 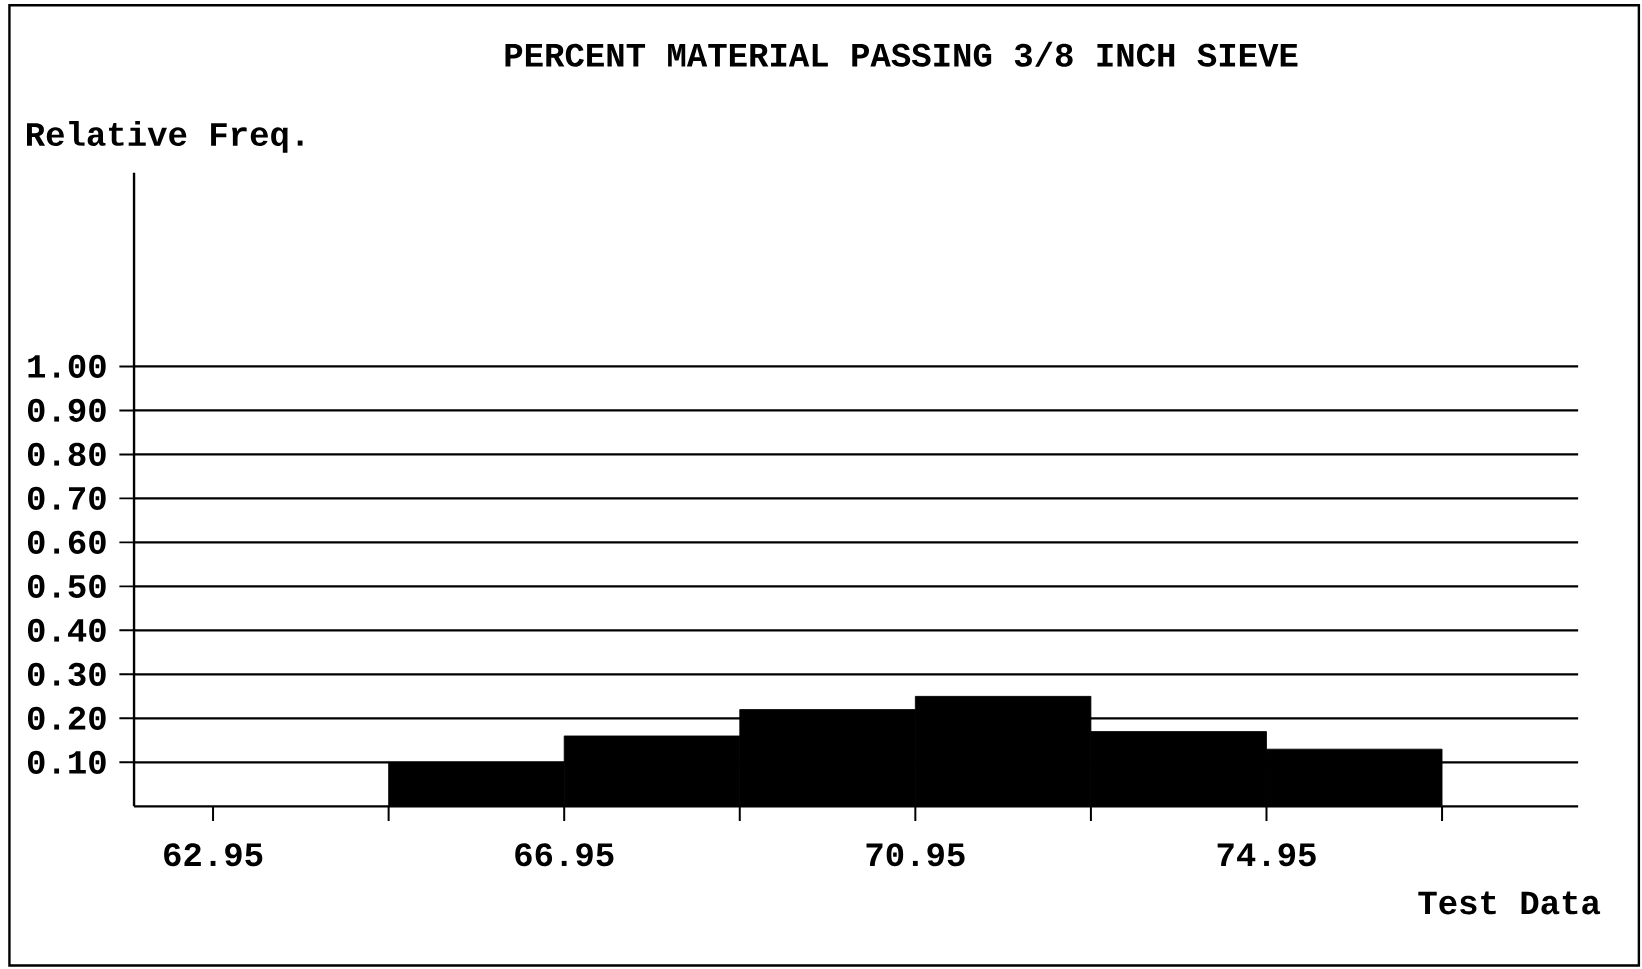 What do you see at coordinates (915, 855) in the screenshot?
I see `x-tick-label: 70.95` at bounding box center [915, 855].